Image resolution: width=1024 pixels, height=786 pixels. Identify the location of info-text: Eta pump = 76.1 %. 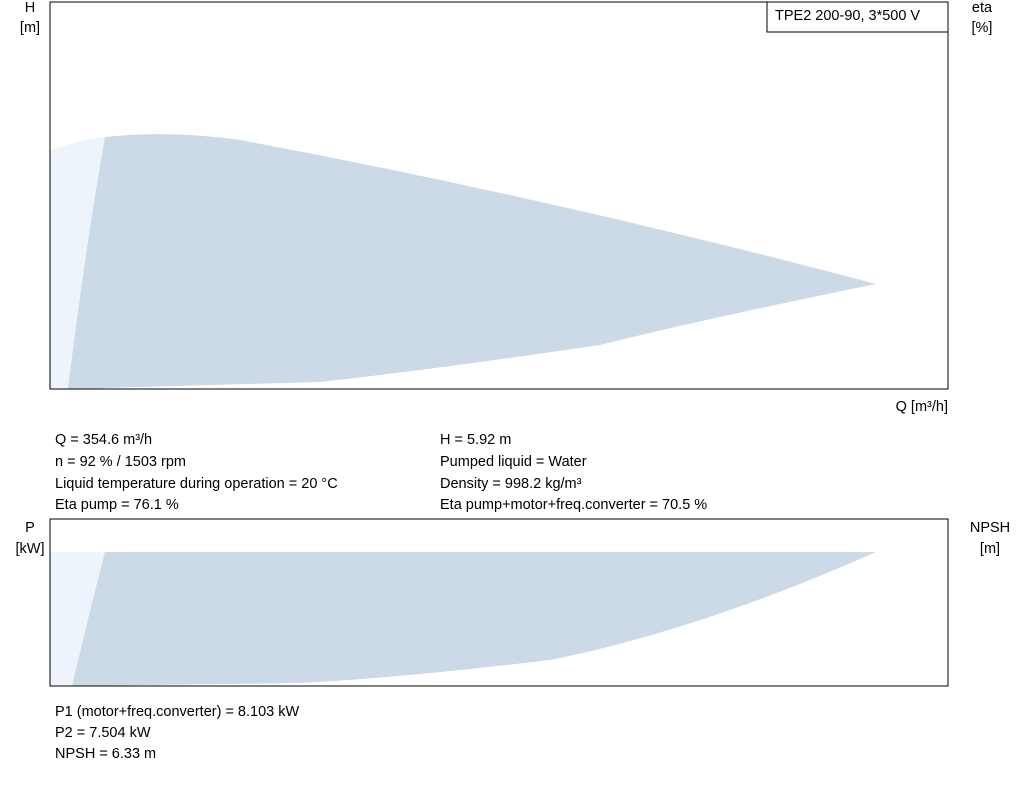
(117, 505).